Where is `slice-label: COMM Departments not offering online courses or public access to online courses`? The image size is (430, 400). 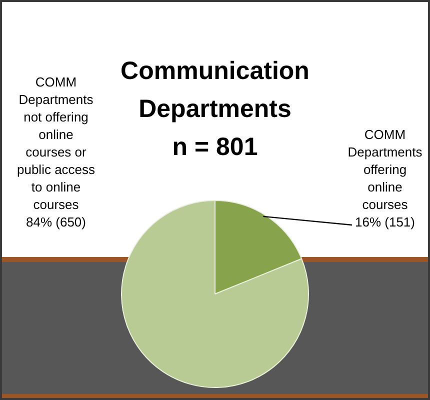 slice-label: COMM Departments not offering online courses or public access to online courses is located at coordinates (56, 143).